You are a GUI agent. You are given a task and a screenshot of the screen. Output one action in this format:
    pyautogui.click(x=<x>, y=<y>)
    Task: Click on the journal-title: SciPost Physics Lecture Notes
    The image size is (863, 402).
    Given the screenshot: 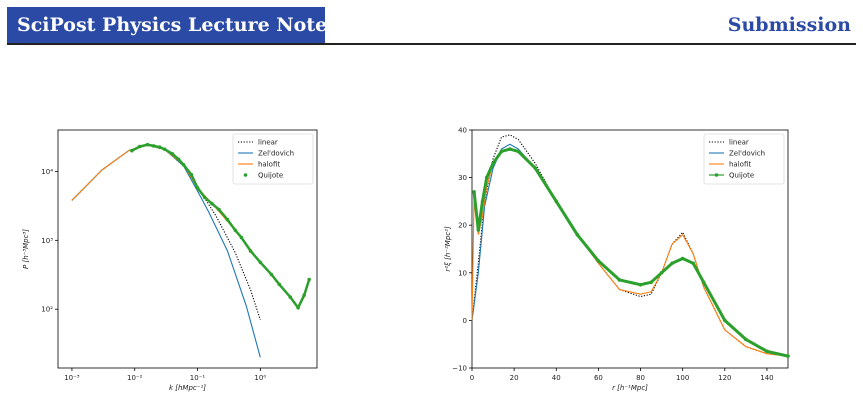 What is the action you would take?
    pyautogui.click(x=177, y=25)
    